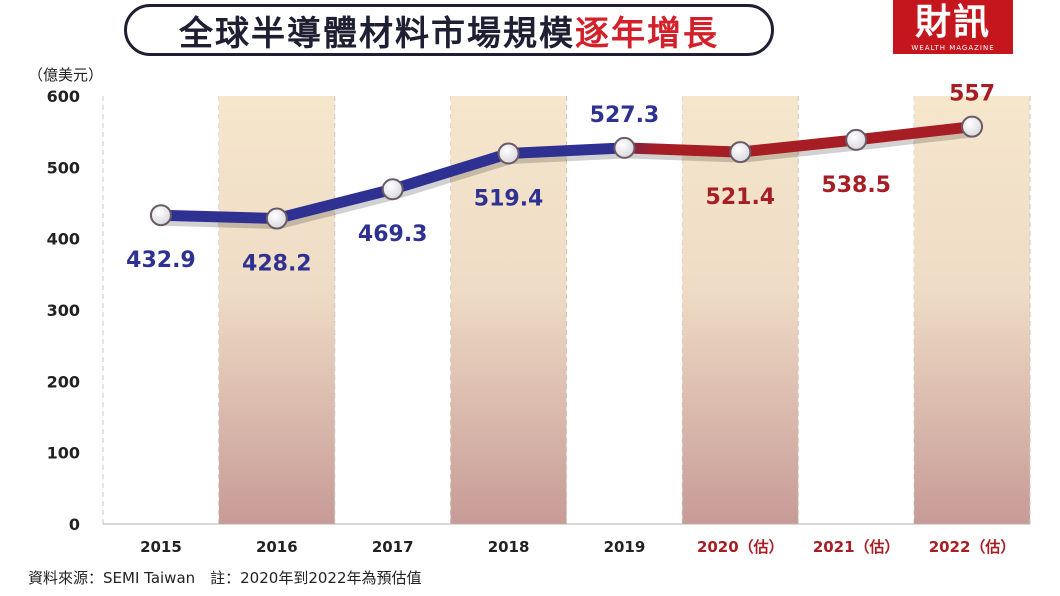 Image resolution: width=1060 pixels, height=596 pixels. Describe the element at coordinates (63, 239) in the screenshot. I see `y-tick-label: 400` at that location.